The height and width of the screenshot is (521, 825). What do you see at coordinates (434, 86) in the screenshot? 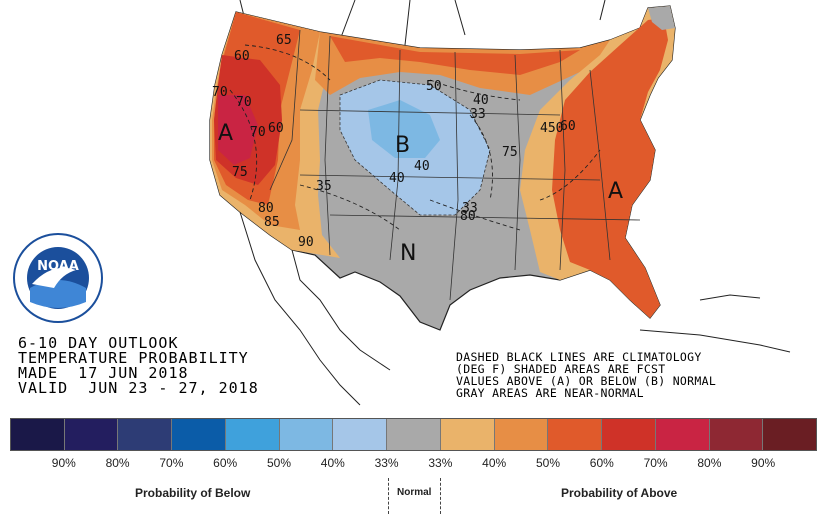
I see `contour-label: 50` at bounding box center [434, 86].